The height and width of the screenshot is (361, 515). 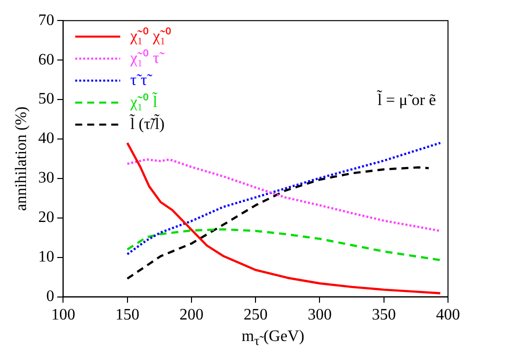 What do you see at coordinates (63, 315) in the screenshot?
I see `x-tick-label: 100` at bounding box center [63, 315].